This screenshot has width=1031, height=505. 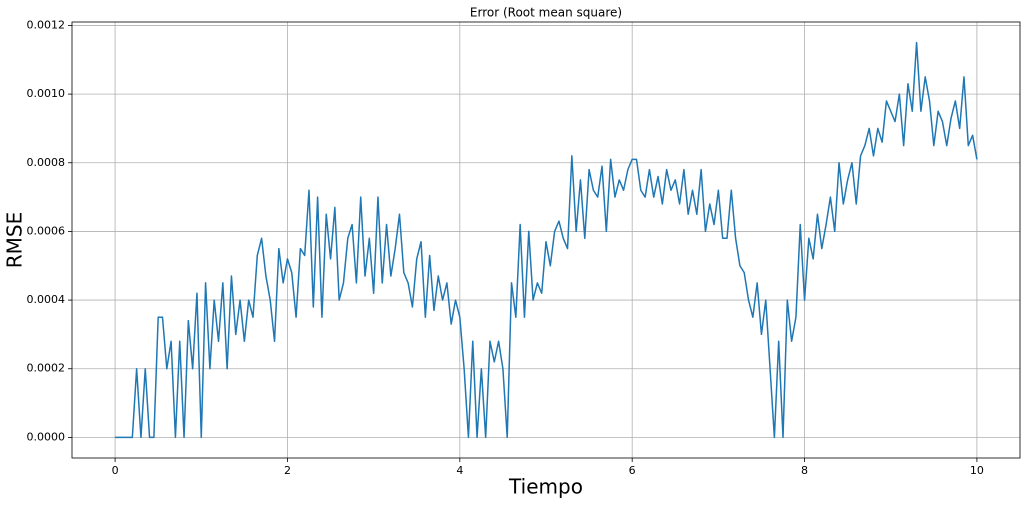 I want to click on x-tick-label: 4, so click(x=459, y=470).